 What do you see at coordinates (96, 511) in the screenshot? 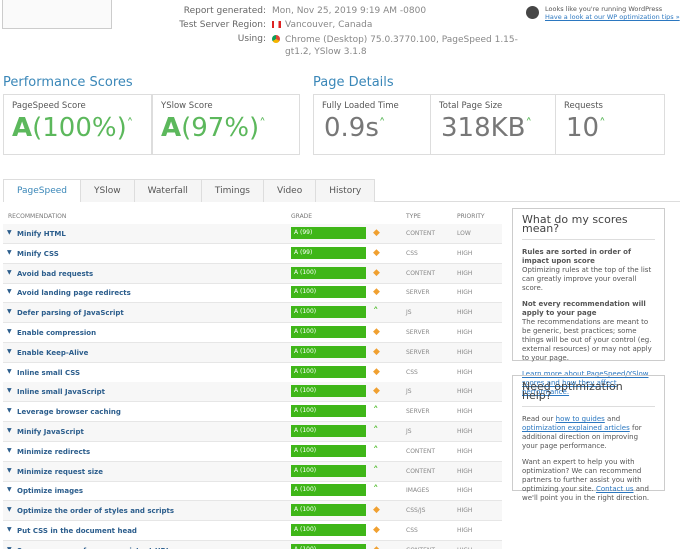
I see `recommendation: Optimize the order of styles and scripts` at bounding box center [96, 511].